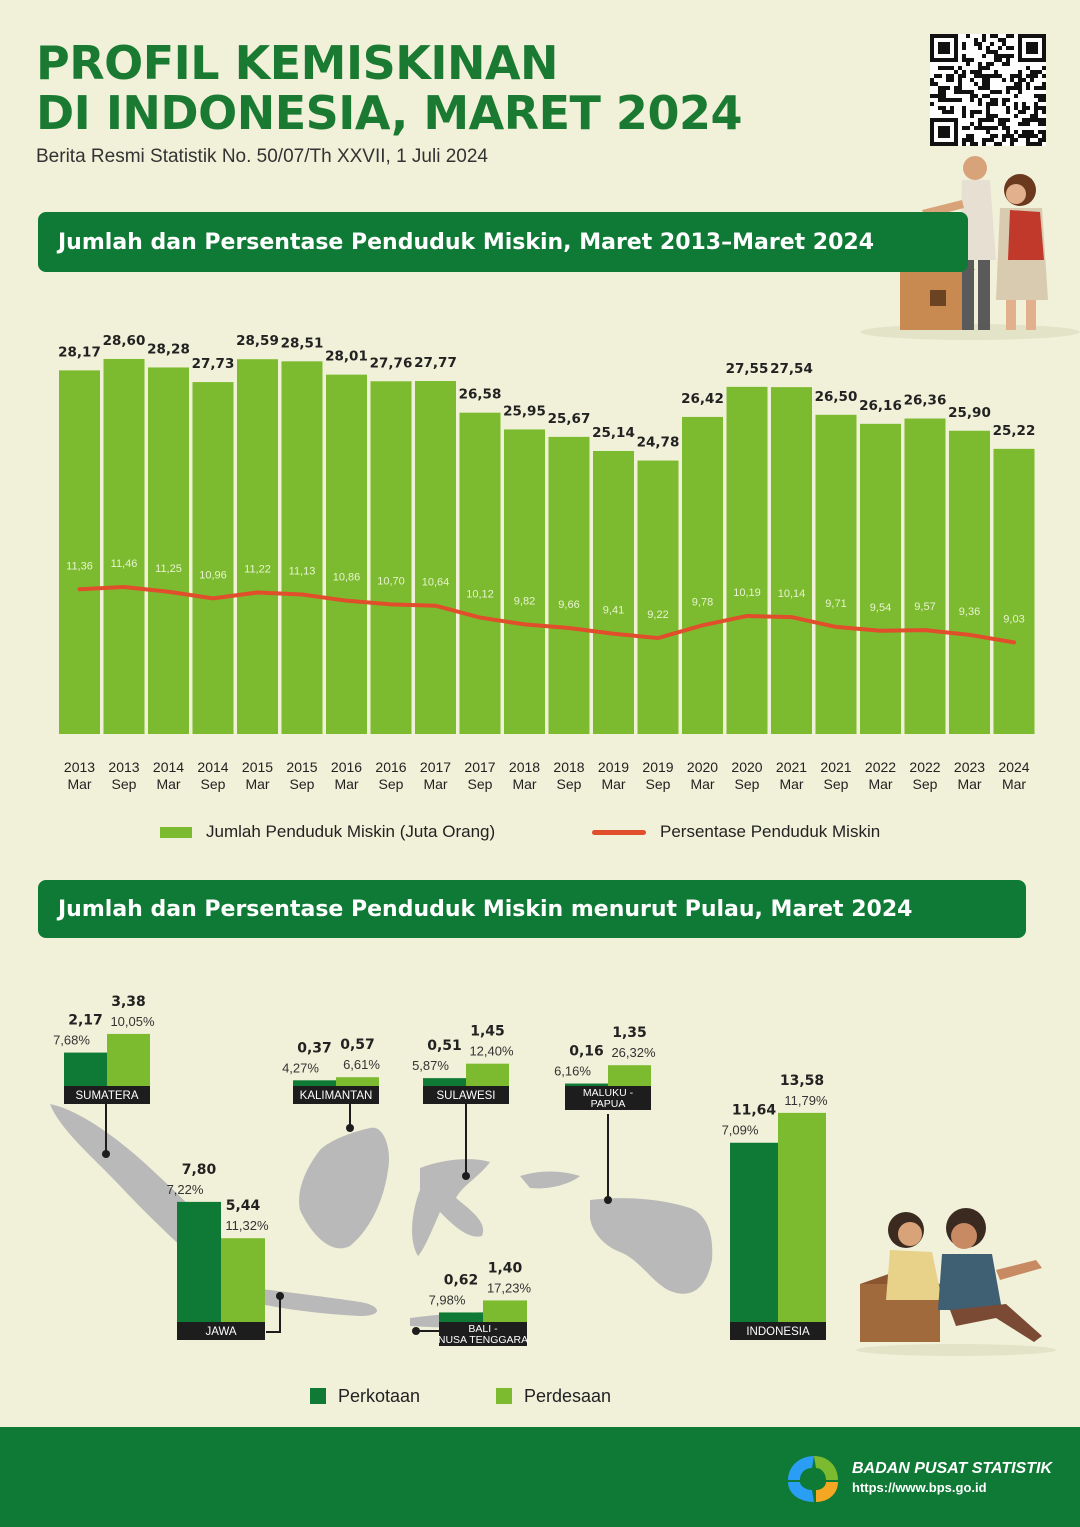 The height and width of the screenshot is (1527, 1080). I want to click on island-name-label: NUSA TENGGARA, so click(483, 1340).